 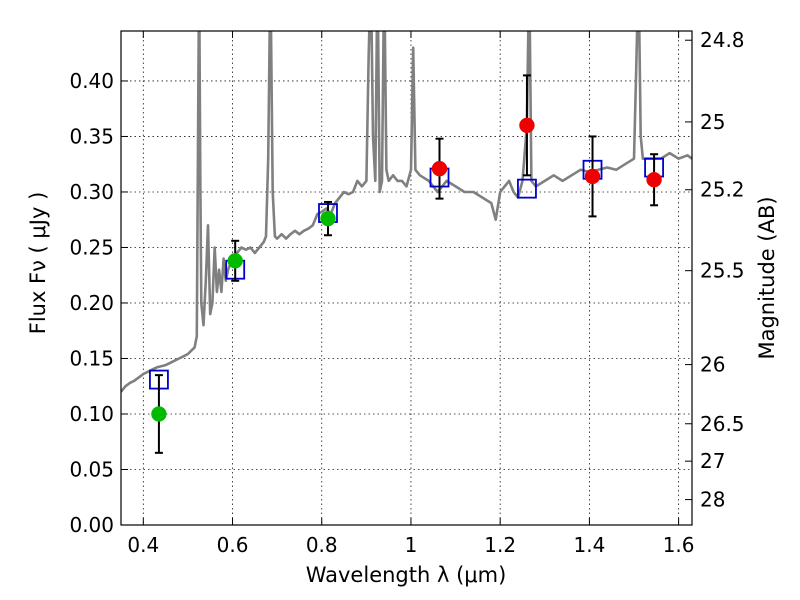 What do you see at coordinates (143, 545) in the screenshot?
I see `x-tick-label: 0.4` at bounding box center [143, 545].